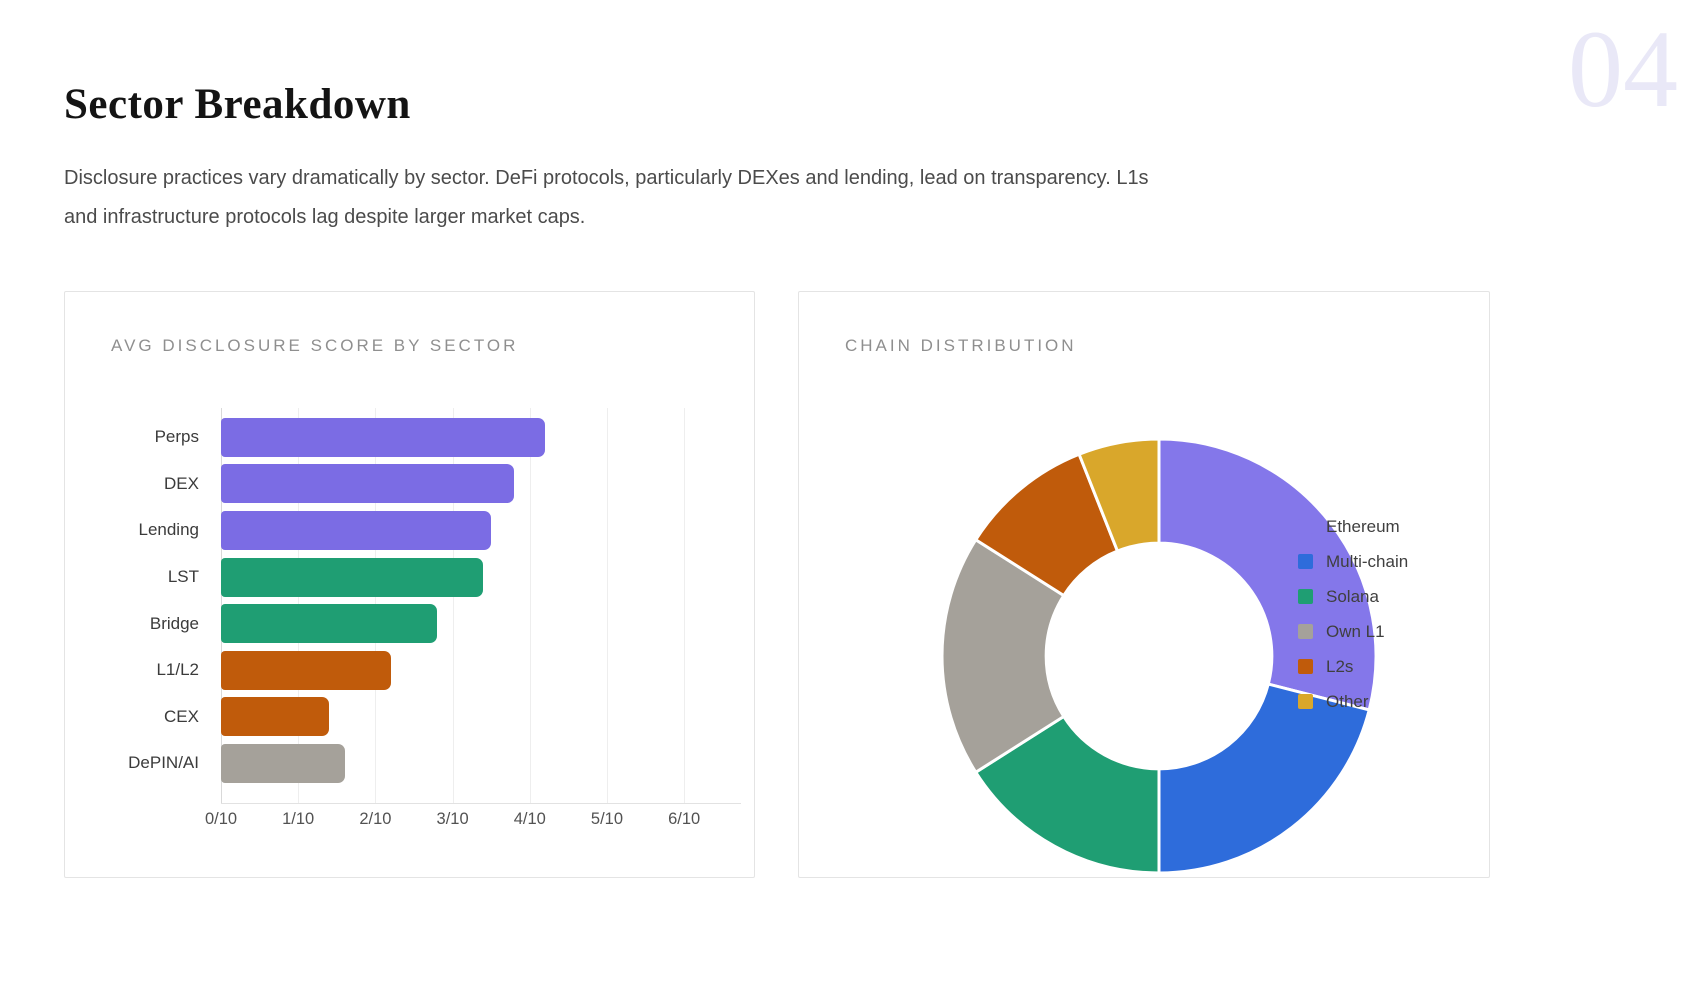 This screenshot has width=1708, height=984. Describe the element at coordinates (383, 437) in the screenshot. I see `bar-perps` at that location.